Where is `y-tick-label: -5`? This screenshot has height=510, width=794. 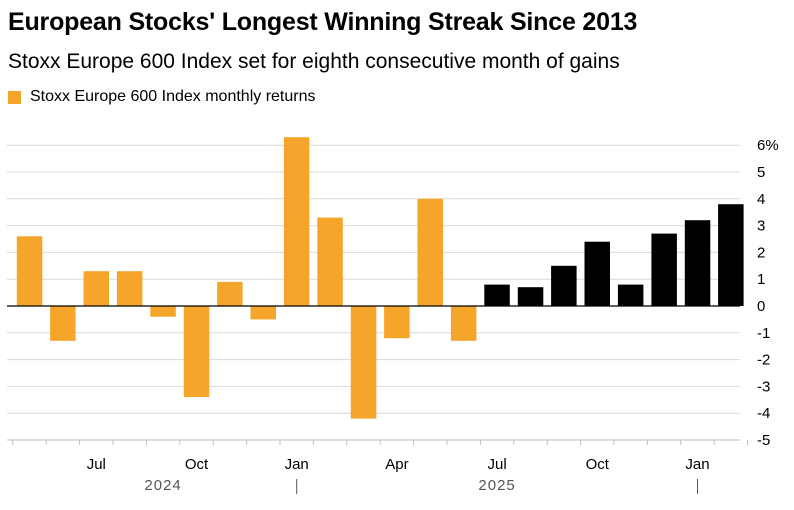 y-tick-label: -5 is located at coordinates (763, 440).